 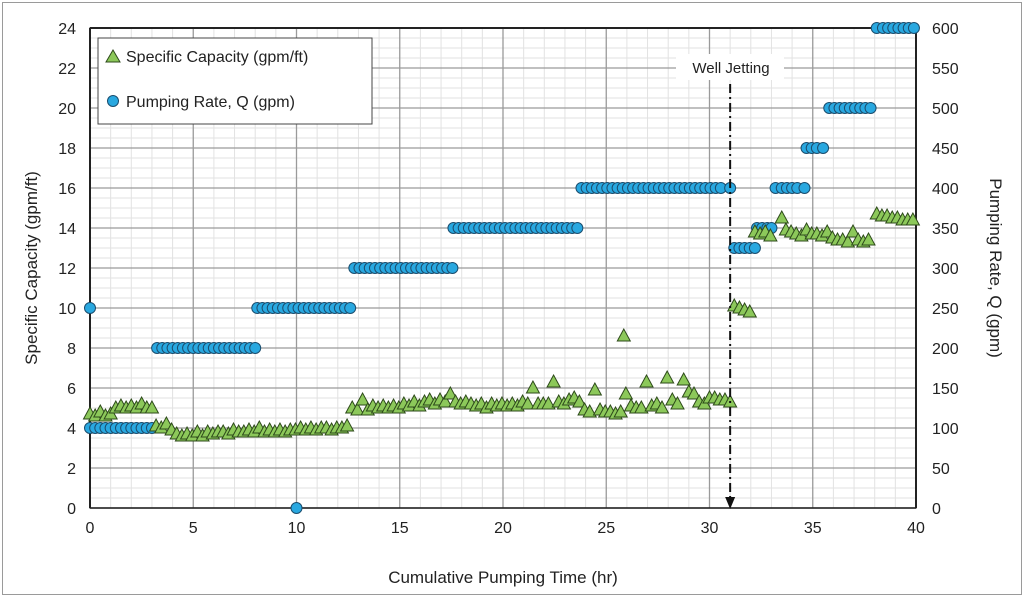 I want to click on y2-tick-label: 50, so click(x=941, y=469).